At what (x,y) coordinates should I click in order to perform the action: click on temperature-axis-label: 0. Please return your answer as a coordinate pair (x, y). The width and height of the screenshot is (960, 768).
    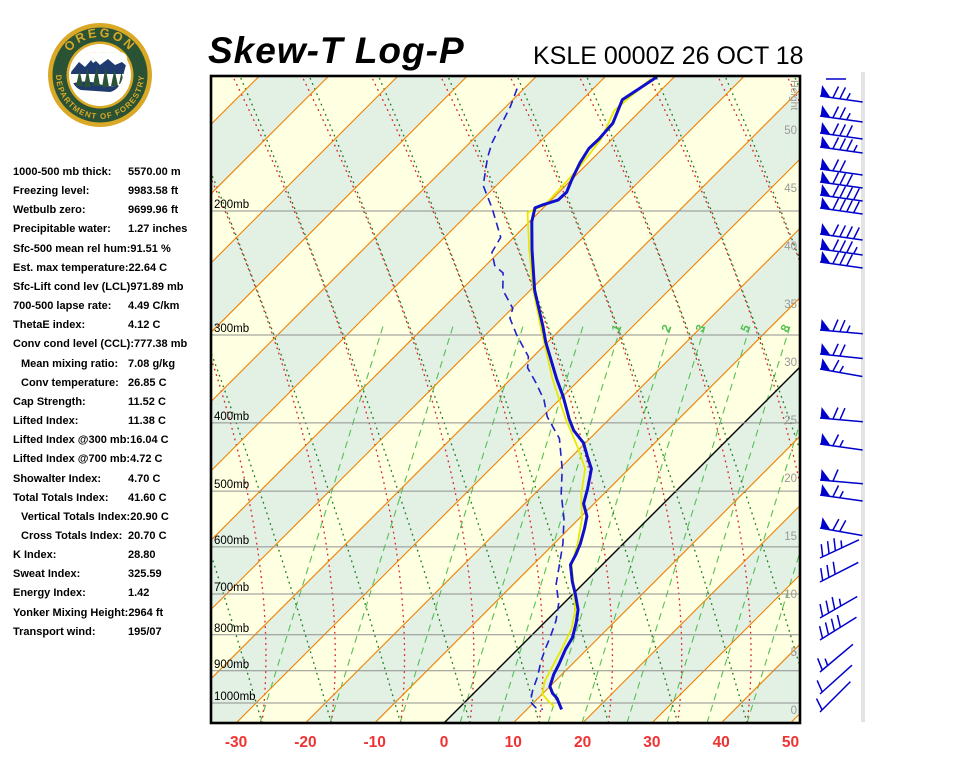
    Looking at the image, I should click on (444, 742).